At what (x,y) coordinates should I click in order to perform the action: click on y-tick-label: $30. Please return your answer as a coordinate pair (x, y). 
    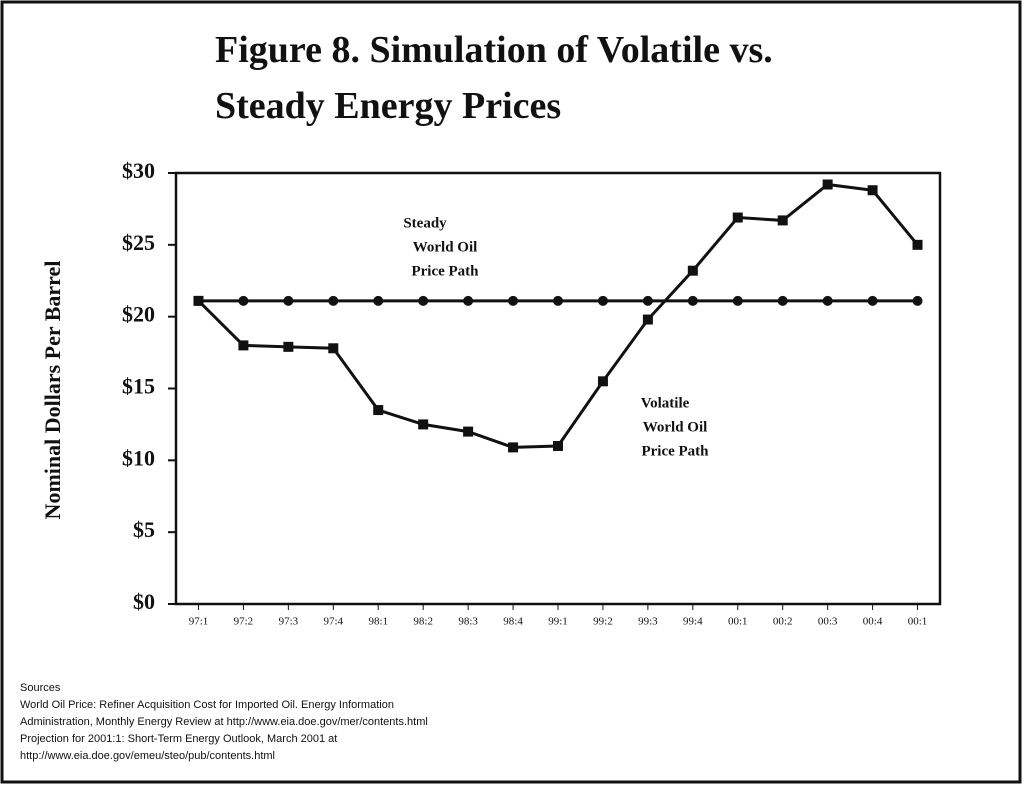
    Looking at the image, I should click on (138, 170).